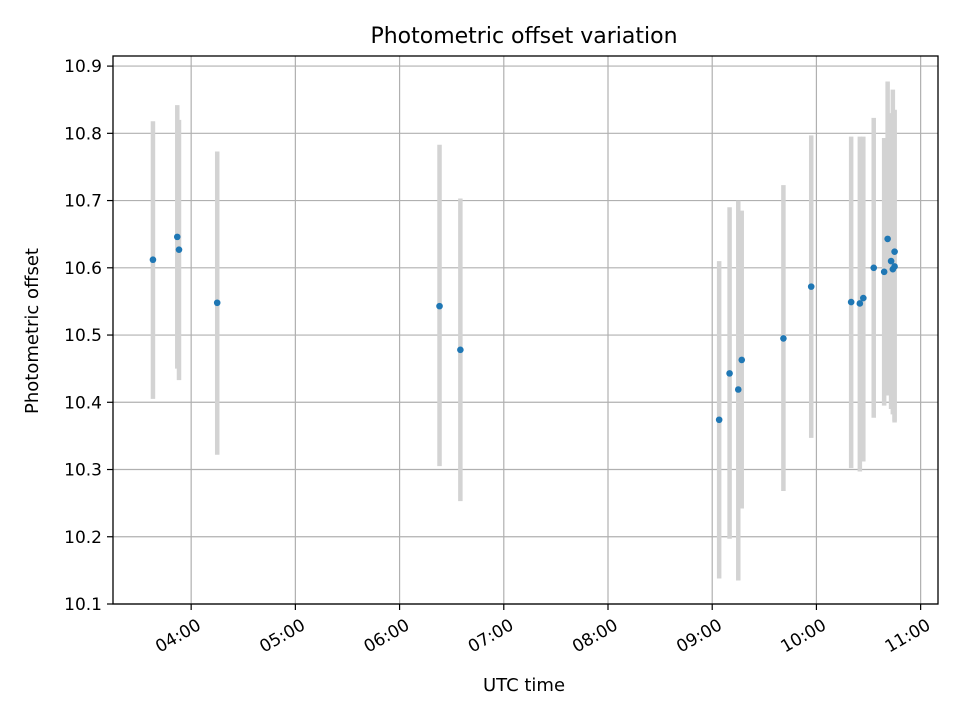 The height and width of the screenshot is (720, 960). What do you see at coordinates (32, 331) in the screenshot?
I see `y-axis-label: Photometric offset` at bounding box center [32, 331].